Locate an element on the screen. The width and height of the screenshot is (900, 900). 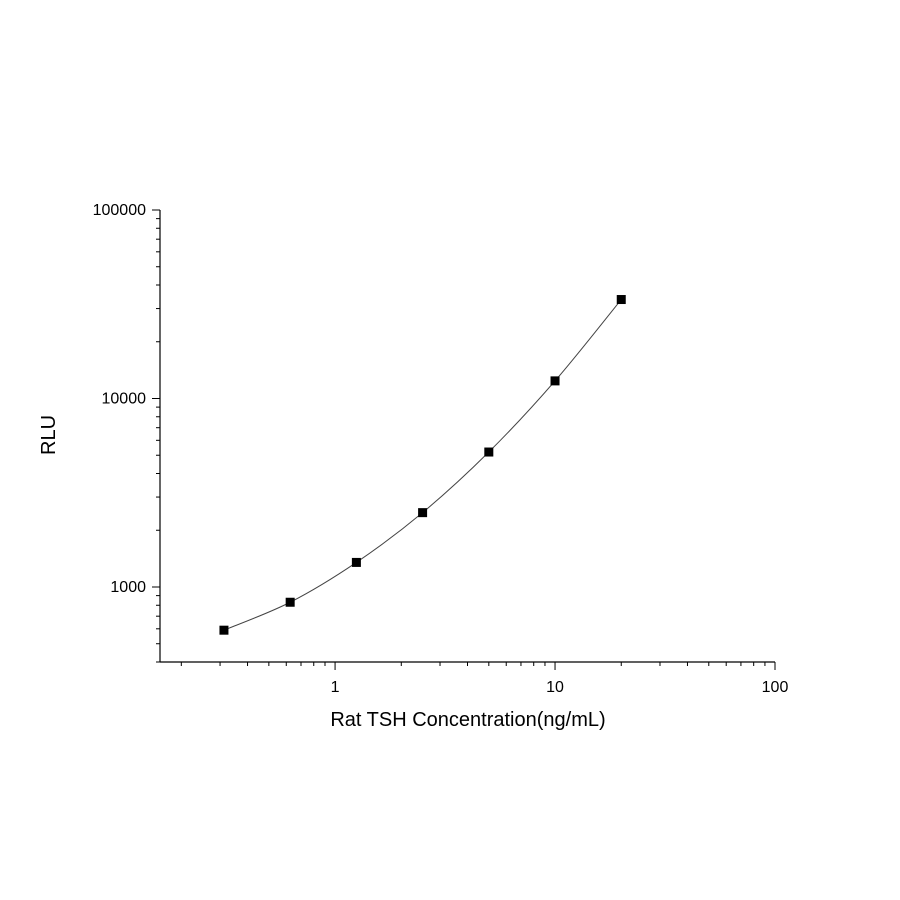
y-tick-label: 1000 is located at coordinates (128, 587).